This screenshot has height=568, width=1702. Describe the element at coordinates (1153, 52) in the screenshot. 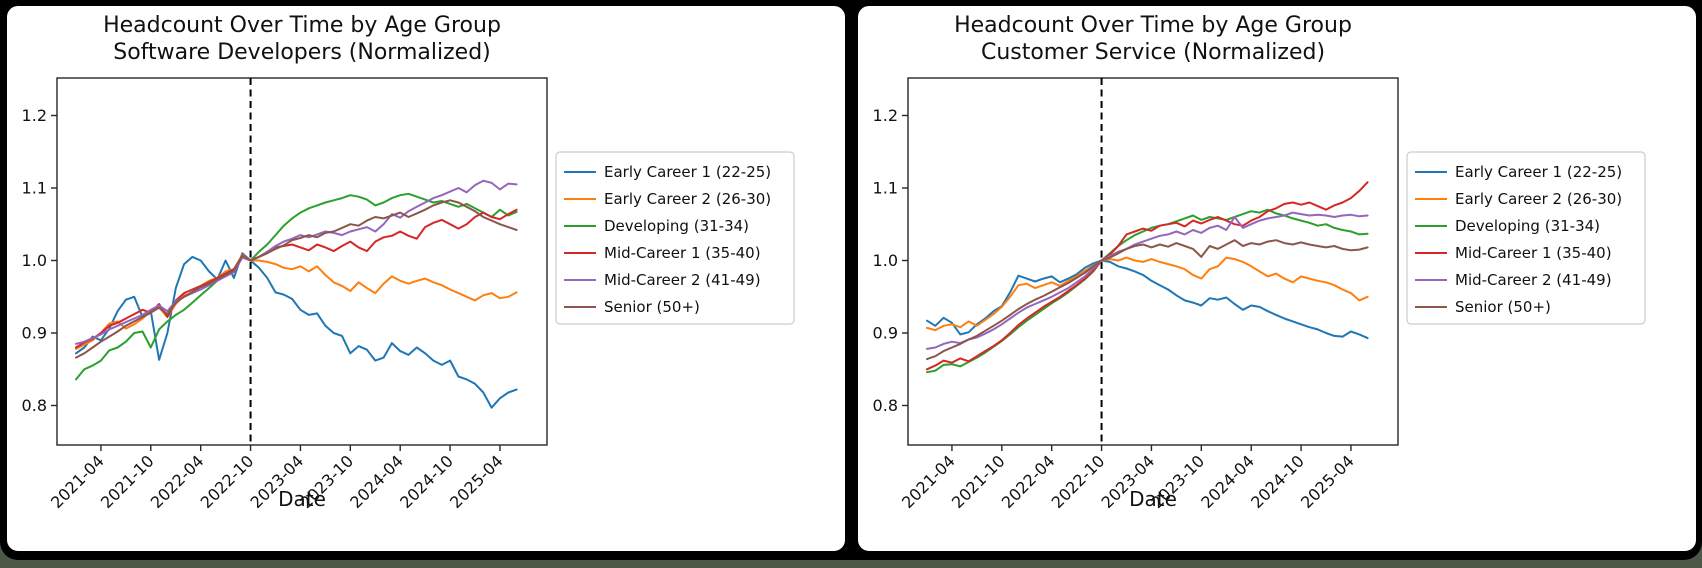

I see `chart-title-line2: Customer Service (Normalized)` at that location.